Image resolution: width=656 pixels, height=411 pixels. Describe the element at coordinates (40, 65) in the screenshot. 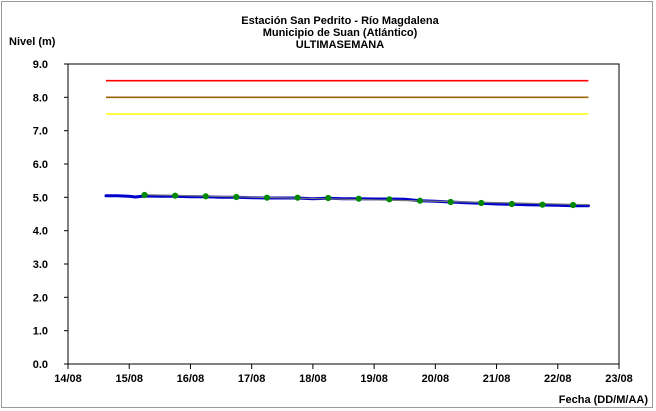

I see `y-tick-label: 9.0` at that location.